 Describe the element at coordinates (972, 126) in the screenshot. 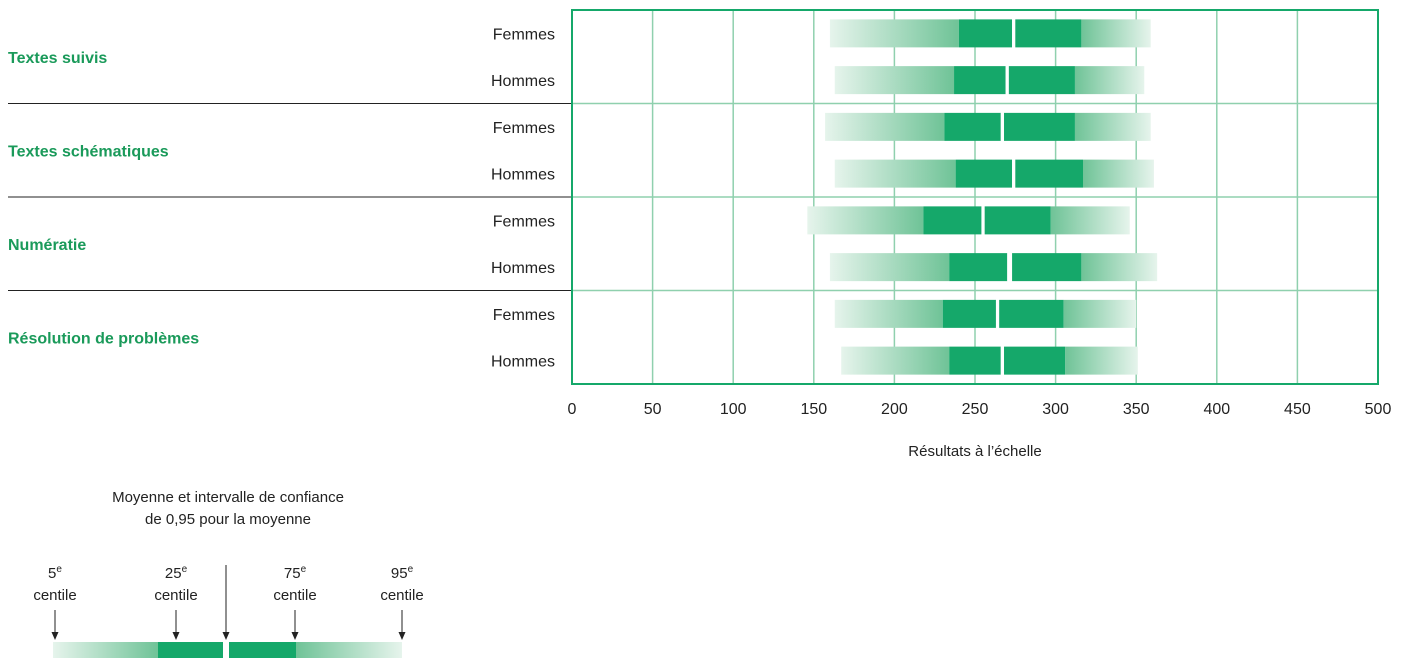

I see `bar-p25-mean-textes-schematiques-femmes` at that location.